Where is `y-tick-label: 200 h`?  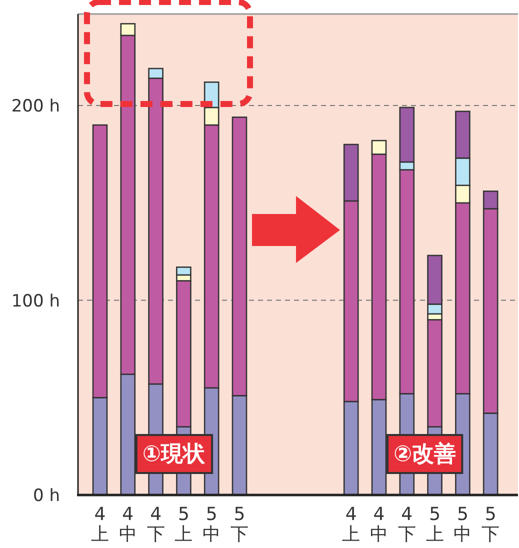
y-tick-label: 200 h is located at coordinates (35, 106).